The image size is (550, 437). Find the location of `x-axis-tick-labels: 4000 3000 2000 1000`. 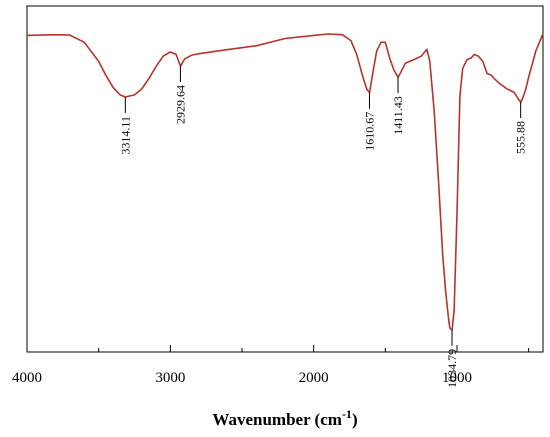

x-axis-tick-labels: 4000 3000 2000 1000 is located at coordinates (242, 378).